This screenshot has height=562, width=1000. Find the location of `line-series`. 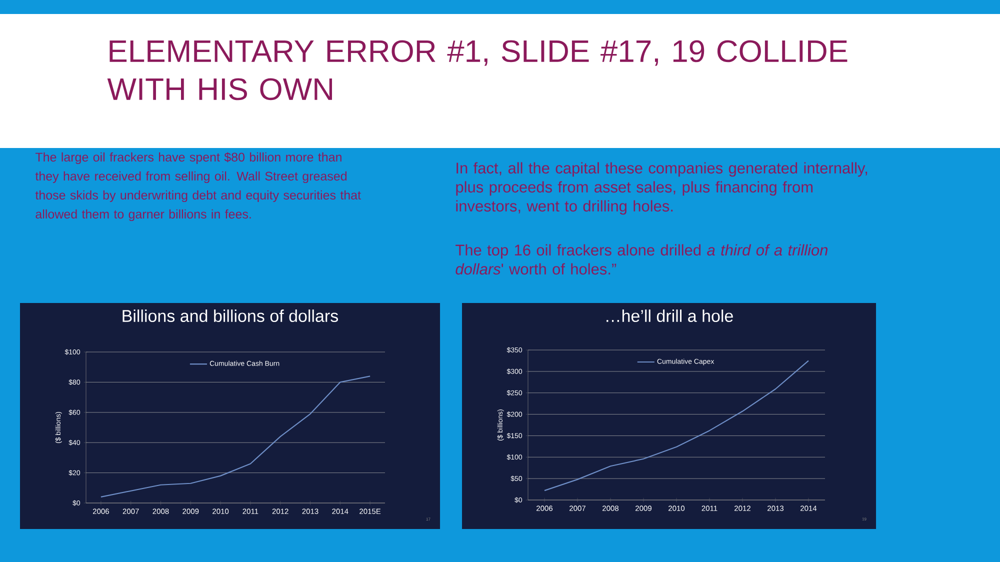

line-series is located at coordinates (677, 426).